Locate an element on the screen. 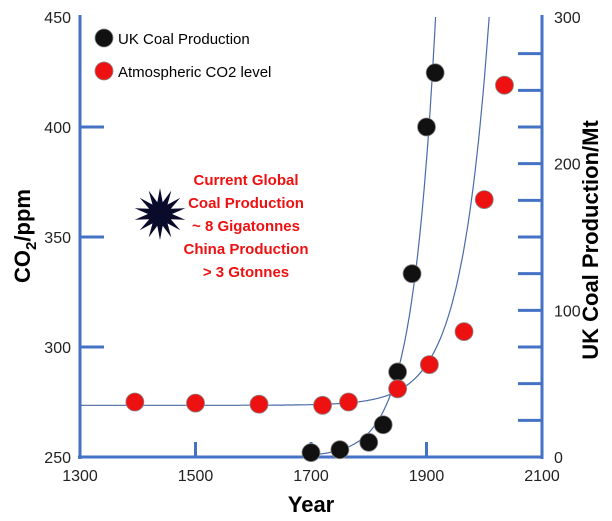 Image resolution: width=612 pixels, height=521 pixels. legend: UK Coal Production Atmospheric CO2 level is located at coordinates (182, 54).